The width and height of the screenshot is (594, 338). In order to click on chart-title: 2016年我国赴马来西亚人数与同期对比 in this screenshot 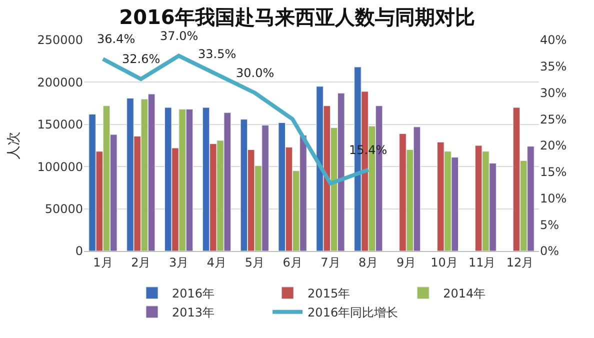, I will do `click(297, 17)`.